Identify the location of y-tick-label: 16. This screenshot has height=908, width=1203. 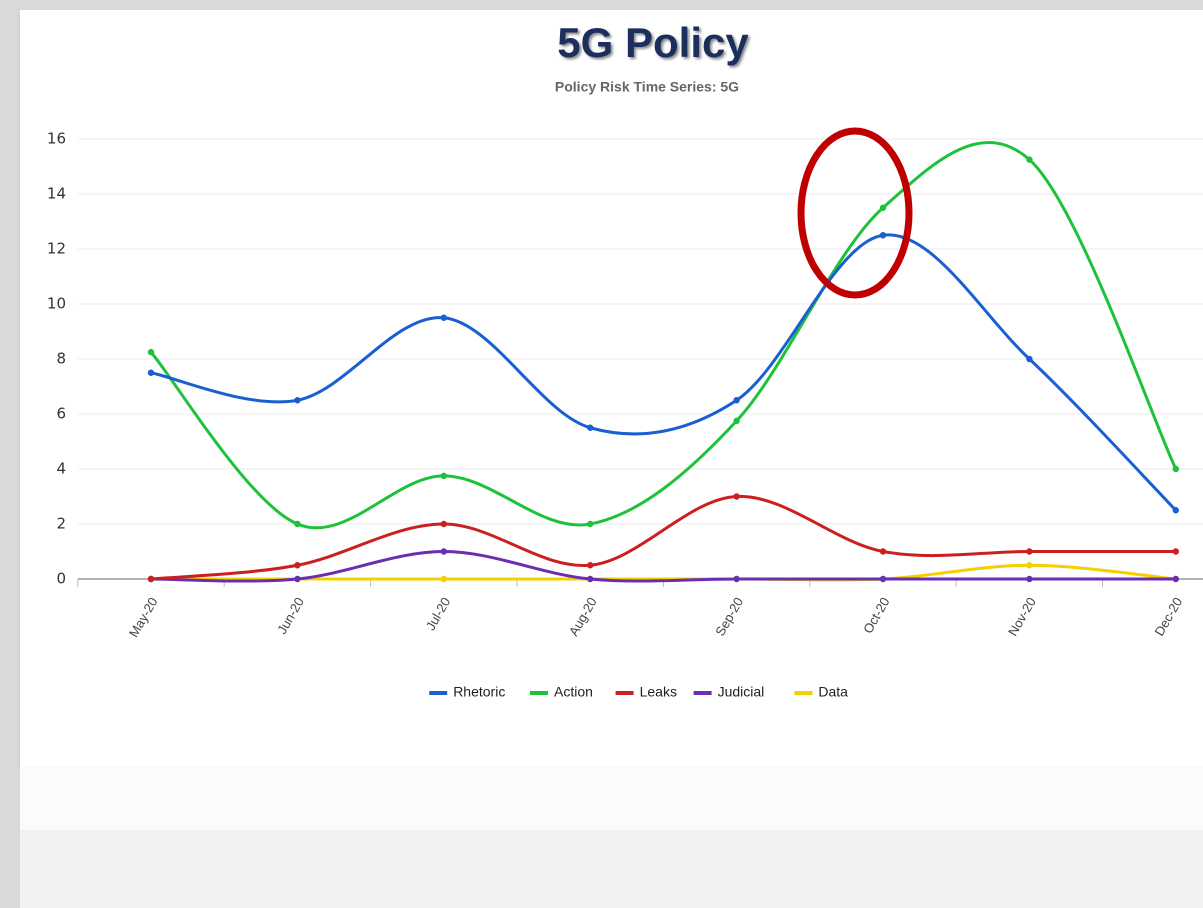
(56, 139).